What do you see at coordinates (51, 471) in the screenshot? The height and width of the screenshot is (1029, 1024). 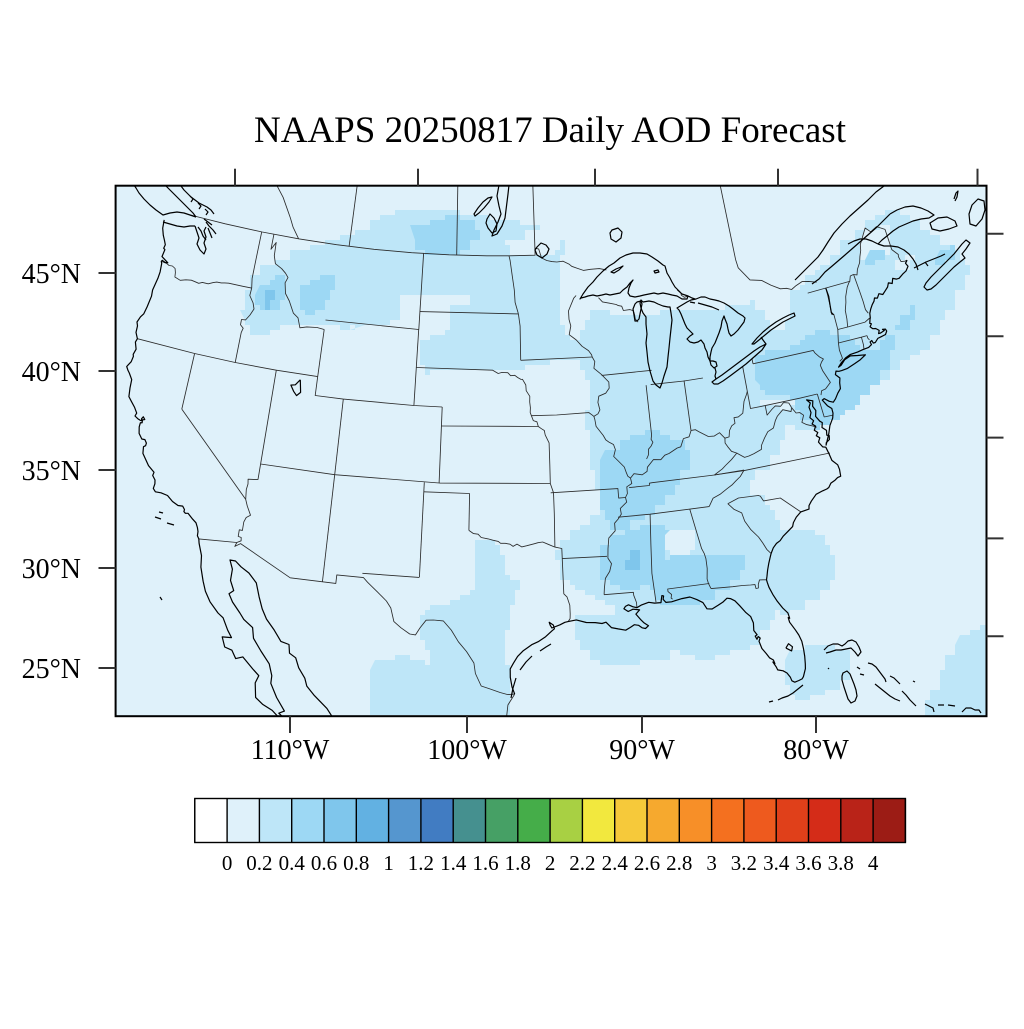 I see `svg-text: 35°N` at bounding box center [51, 471].